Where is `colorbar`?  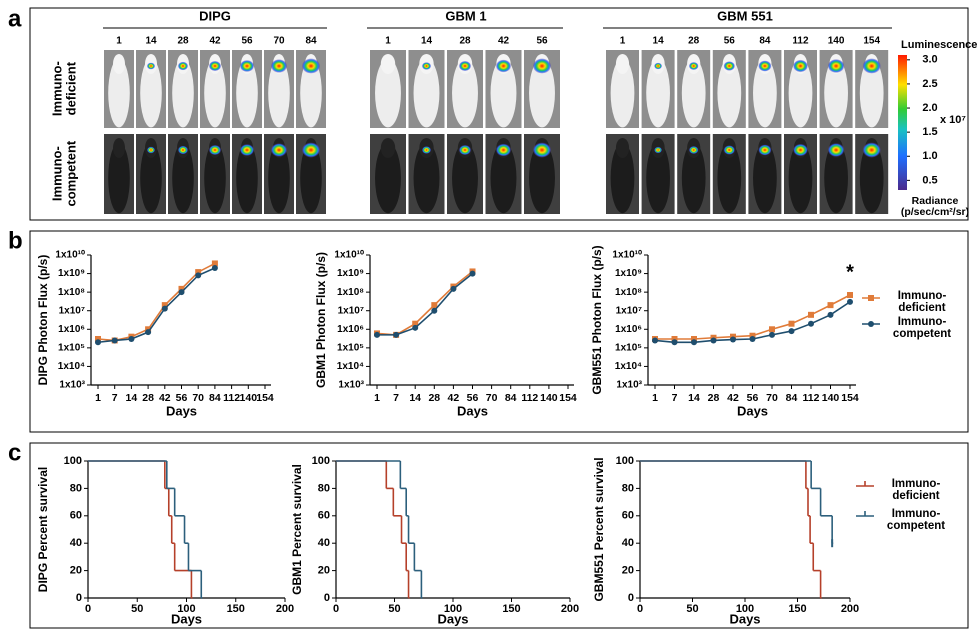
colorbar is located at coordinates (902, 122).